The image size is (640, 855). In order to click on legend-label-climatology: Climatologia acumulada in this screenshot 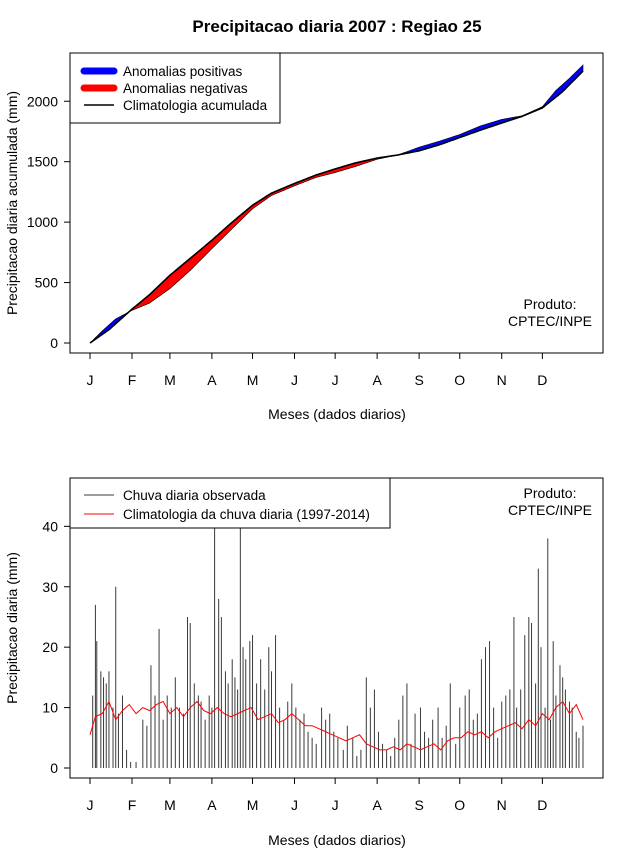, I will do `click(195, 105)`.